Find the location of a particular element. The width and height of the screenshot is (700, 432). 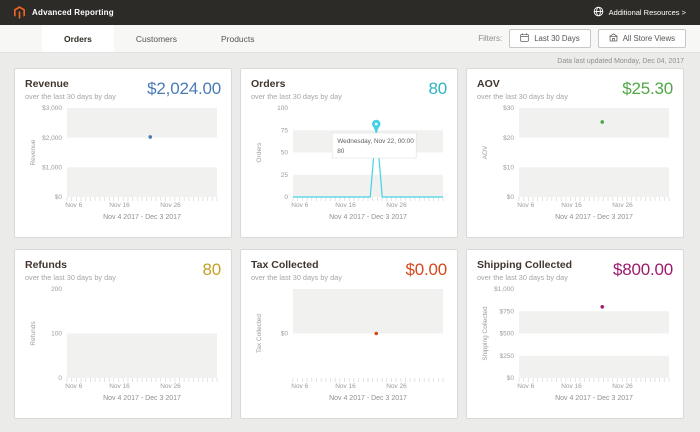

store-views-filter-button: All Store Views is located at coordinates (641, 38).